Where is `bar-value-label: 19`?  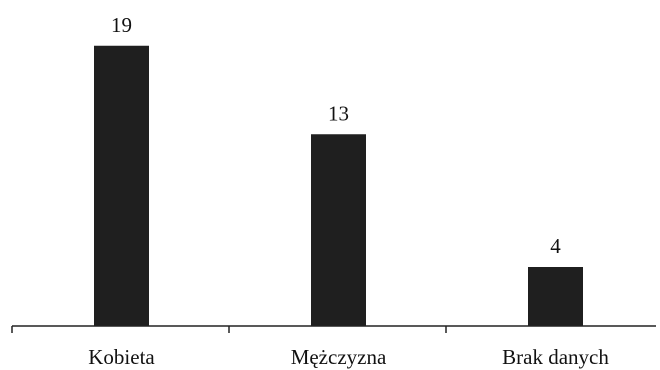 bar-value-label: 19 is located at coordinates (121, 25).